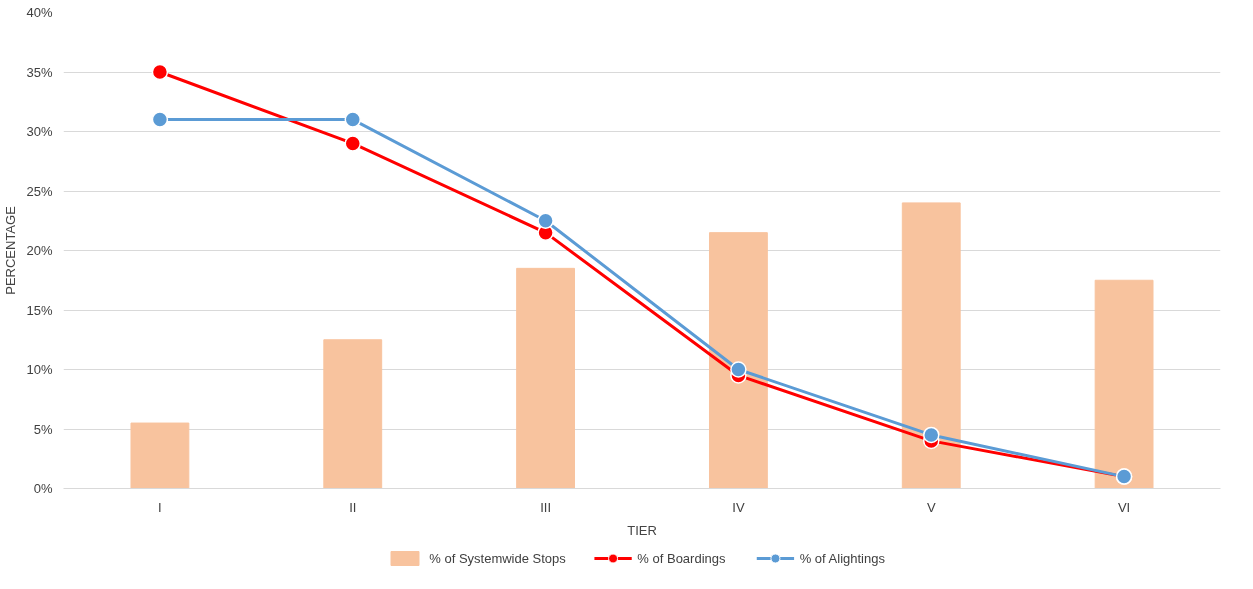  What do you see at coordinates (353, 507) in the screenshot?
I see `x-tick-label: II` at bounding box center [353, 507].